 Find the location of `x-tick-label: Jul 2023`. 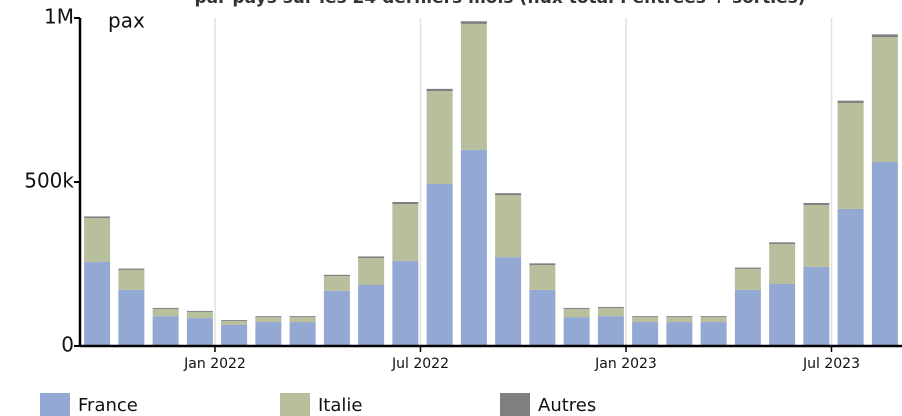

x-tick-label: Jul 2023 is located at coordinates (831, 364).